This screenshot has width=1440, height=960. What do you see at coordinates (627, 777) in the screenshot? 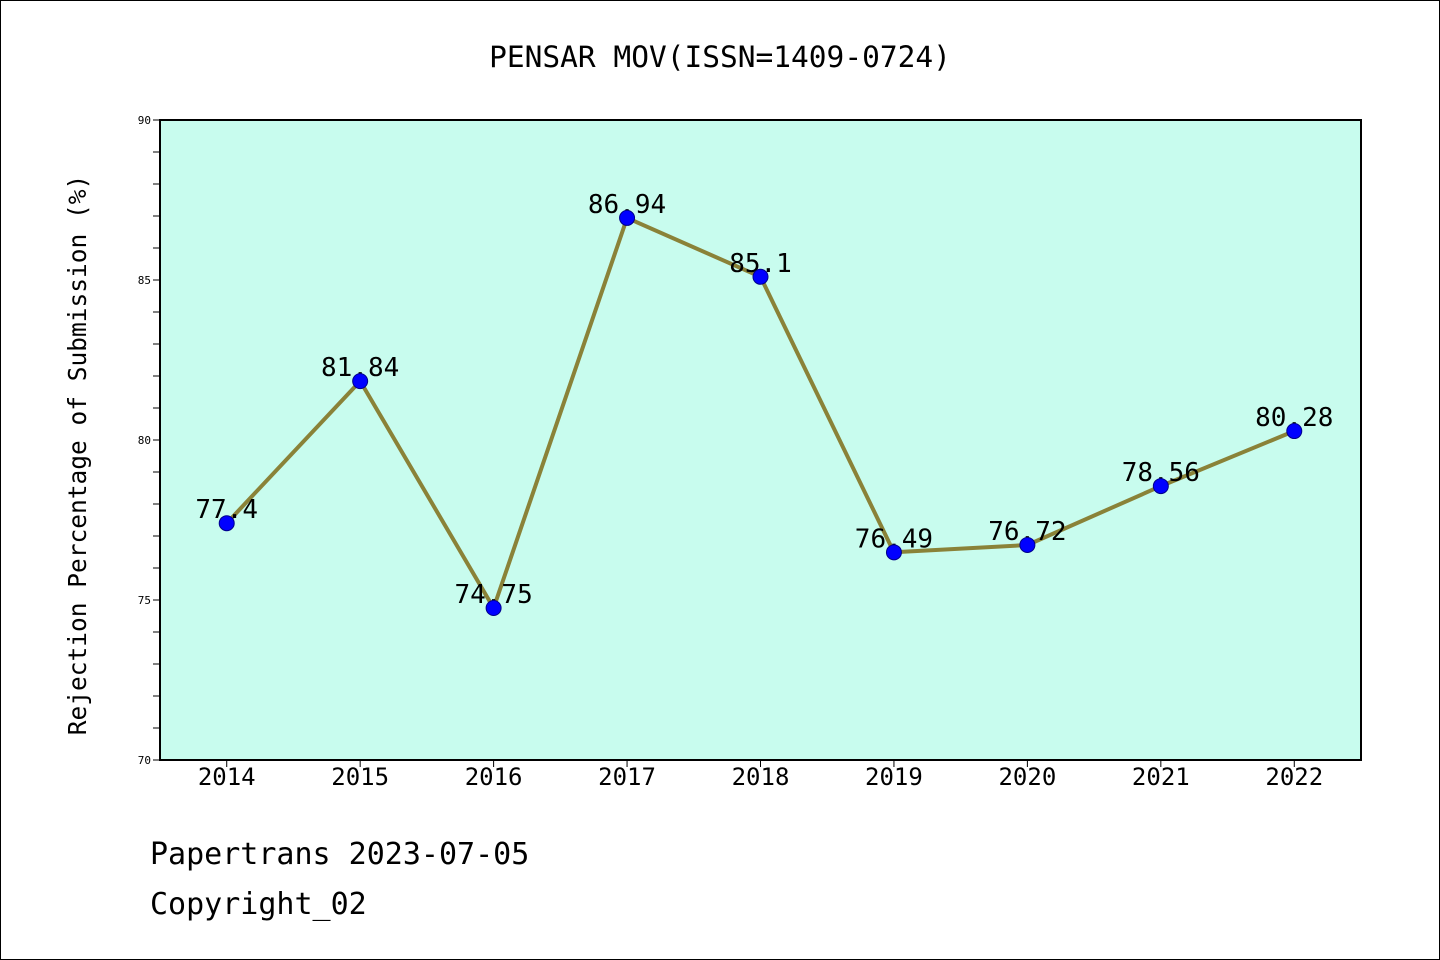
I see `x-tick-label: 2017` at bounding box center [627, 777].